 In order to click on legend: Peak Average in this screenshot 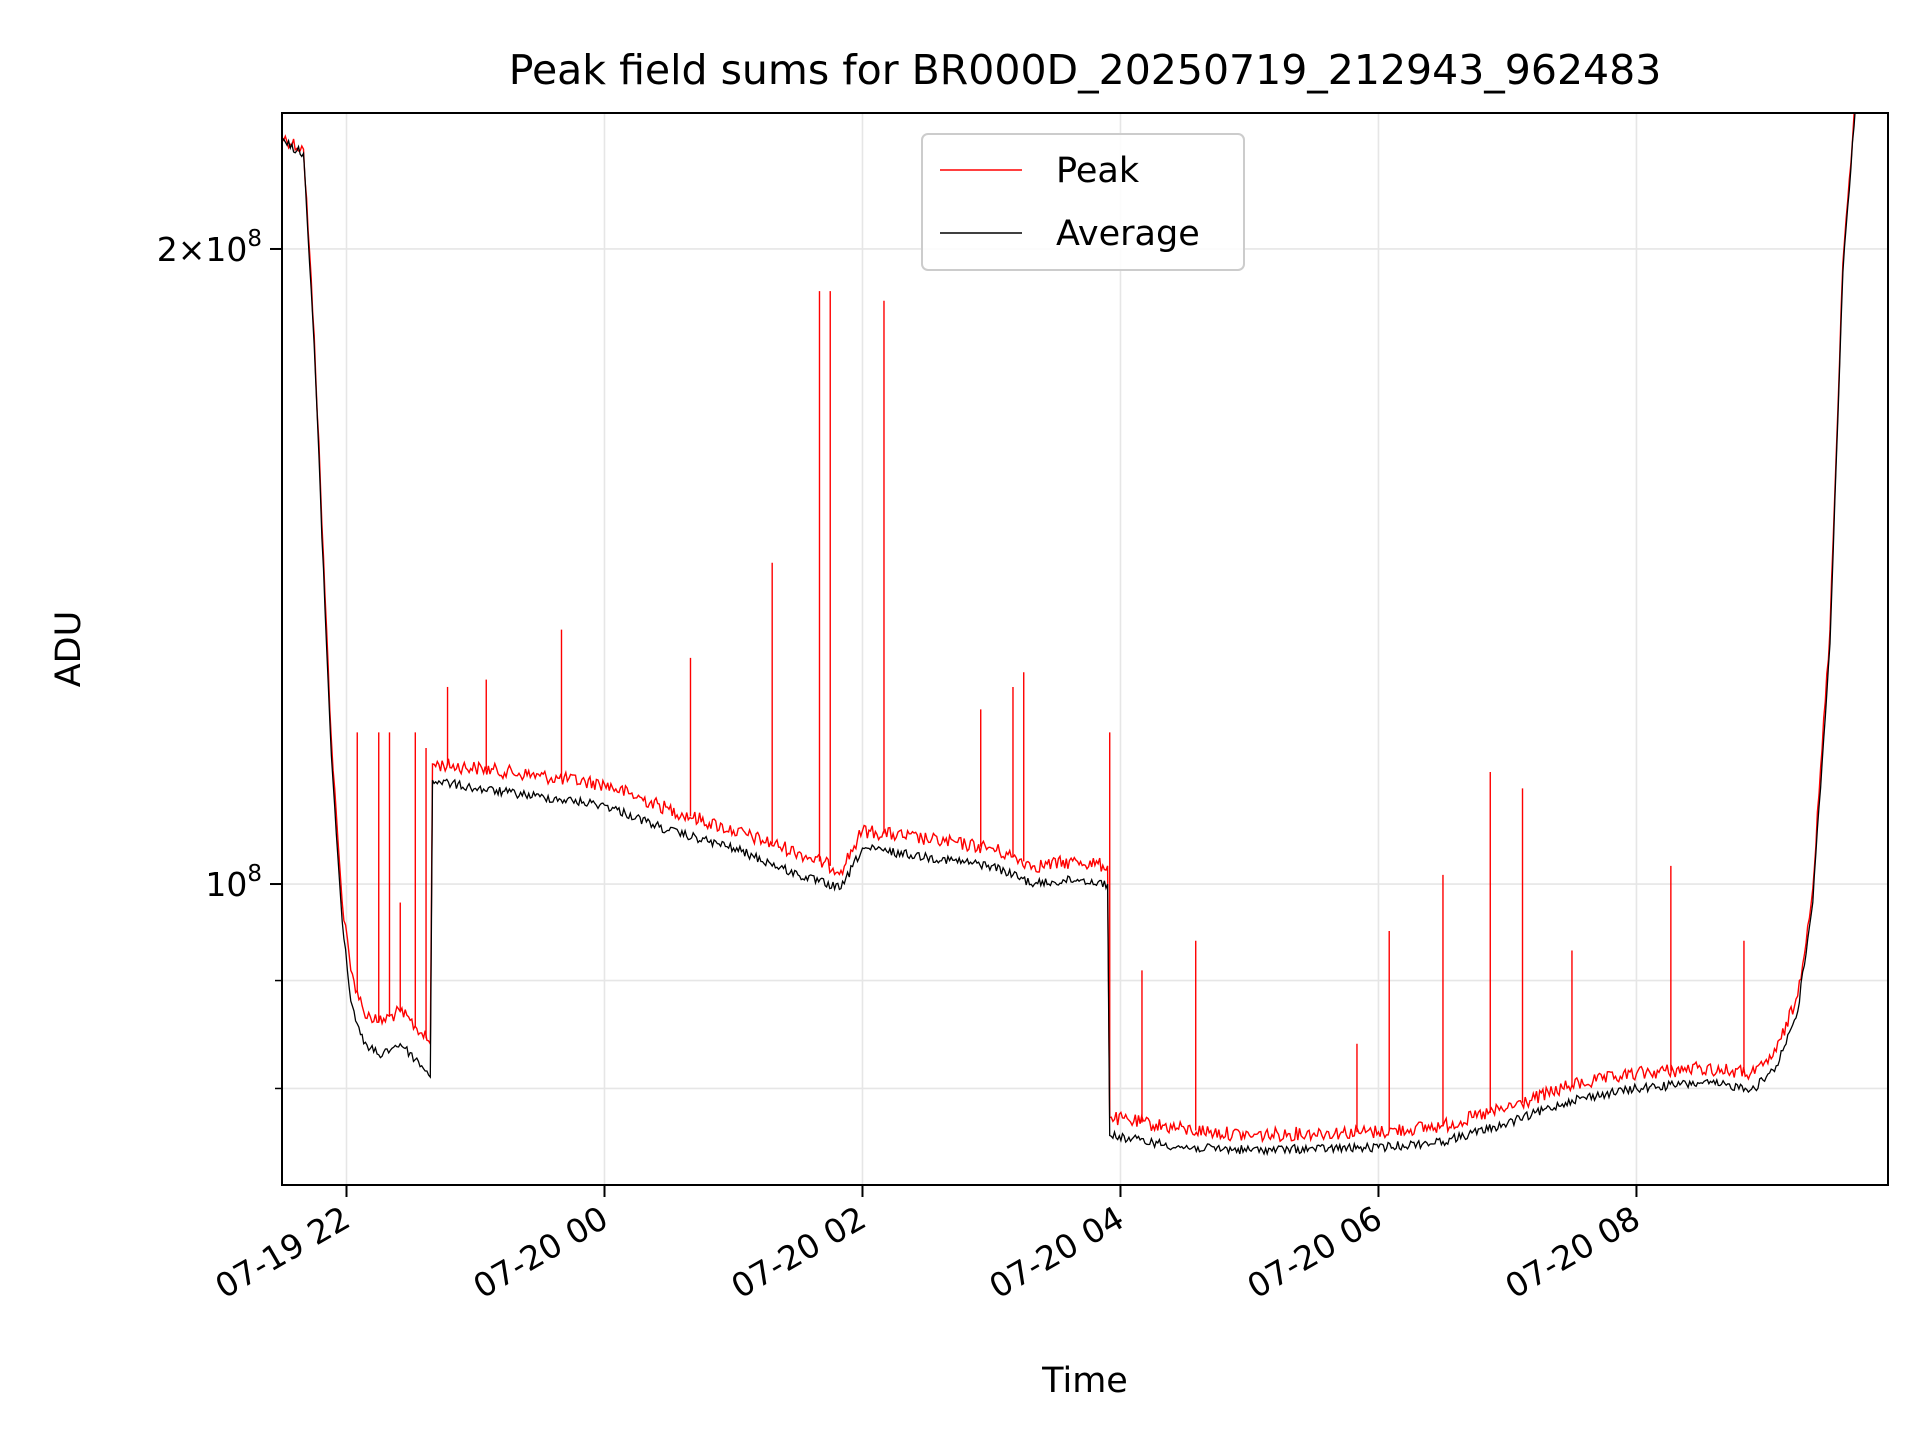, I will do `click(1083, 202)`.